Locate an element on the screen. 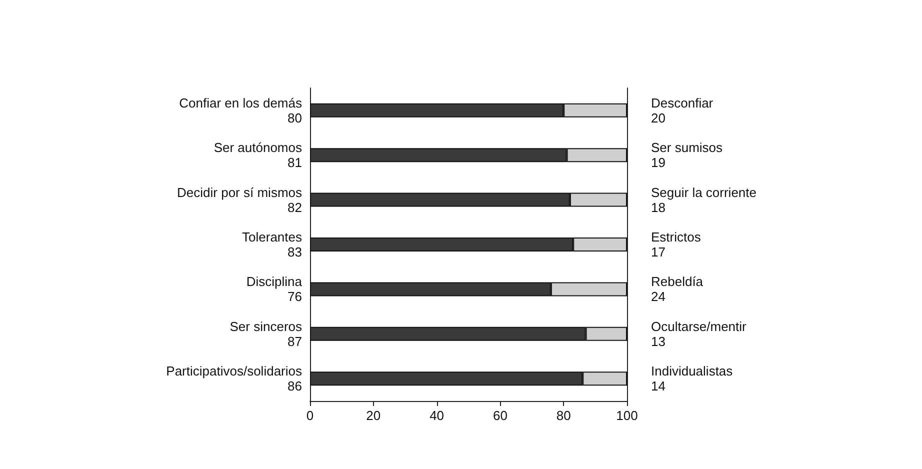 The width and height of the screenshot is (922, 469). x-tick-label: 0 is located at coordinates (310, 415).